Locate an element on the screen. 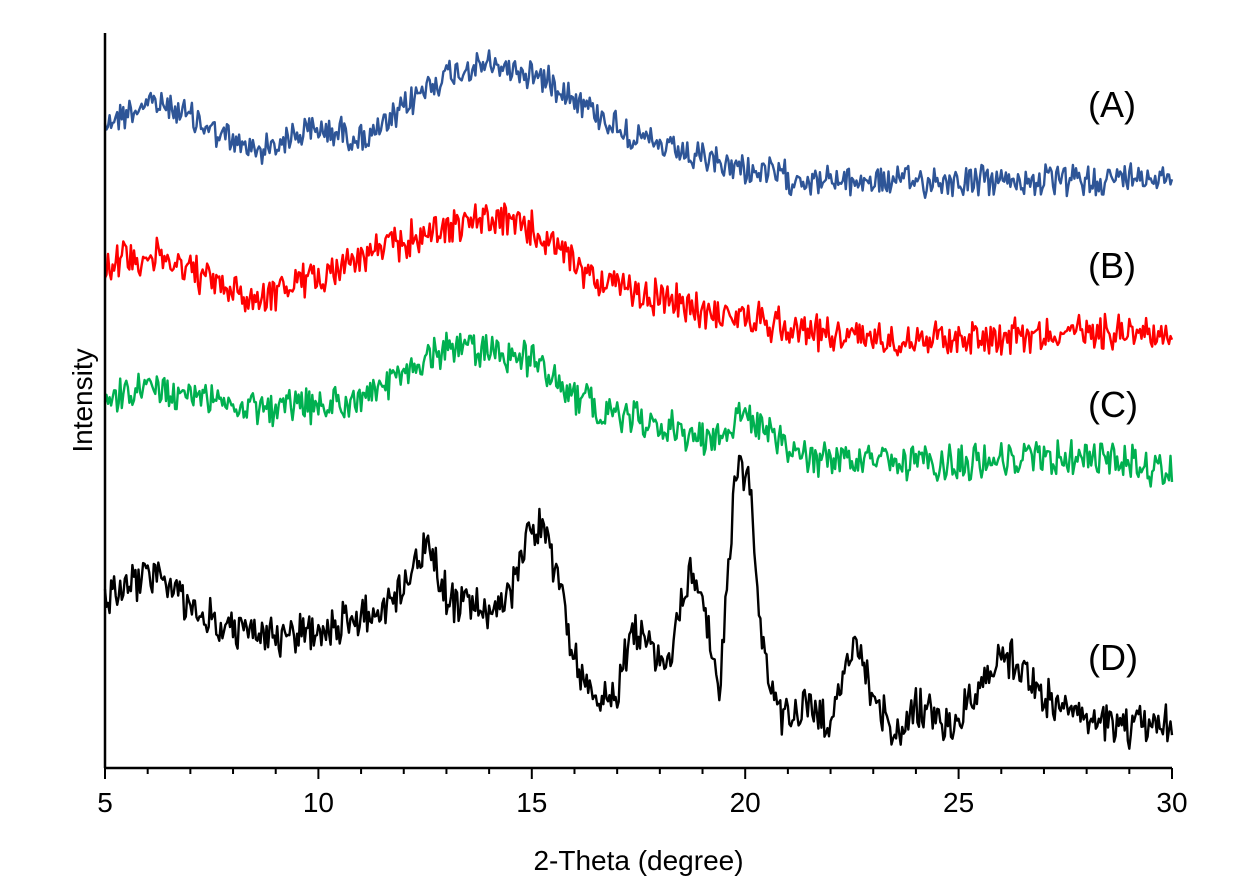  series-line-b is located at coordinates (638, 279).